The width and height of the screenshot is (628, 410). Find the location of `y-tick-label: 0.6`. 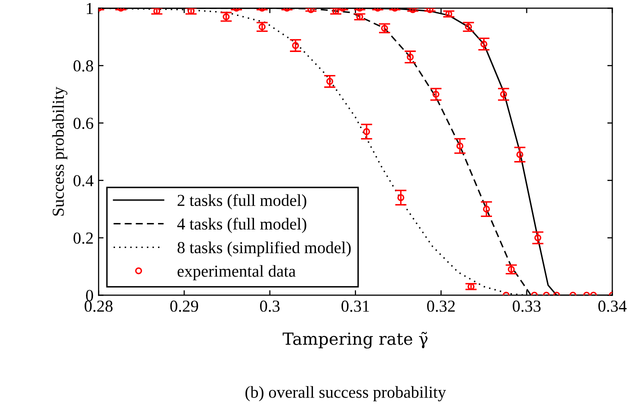

y-tick-label: 0.6 is located at coordinates (84, 124).